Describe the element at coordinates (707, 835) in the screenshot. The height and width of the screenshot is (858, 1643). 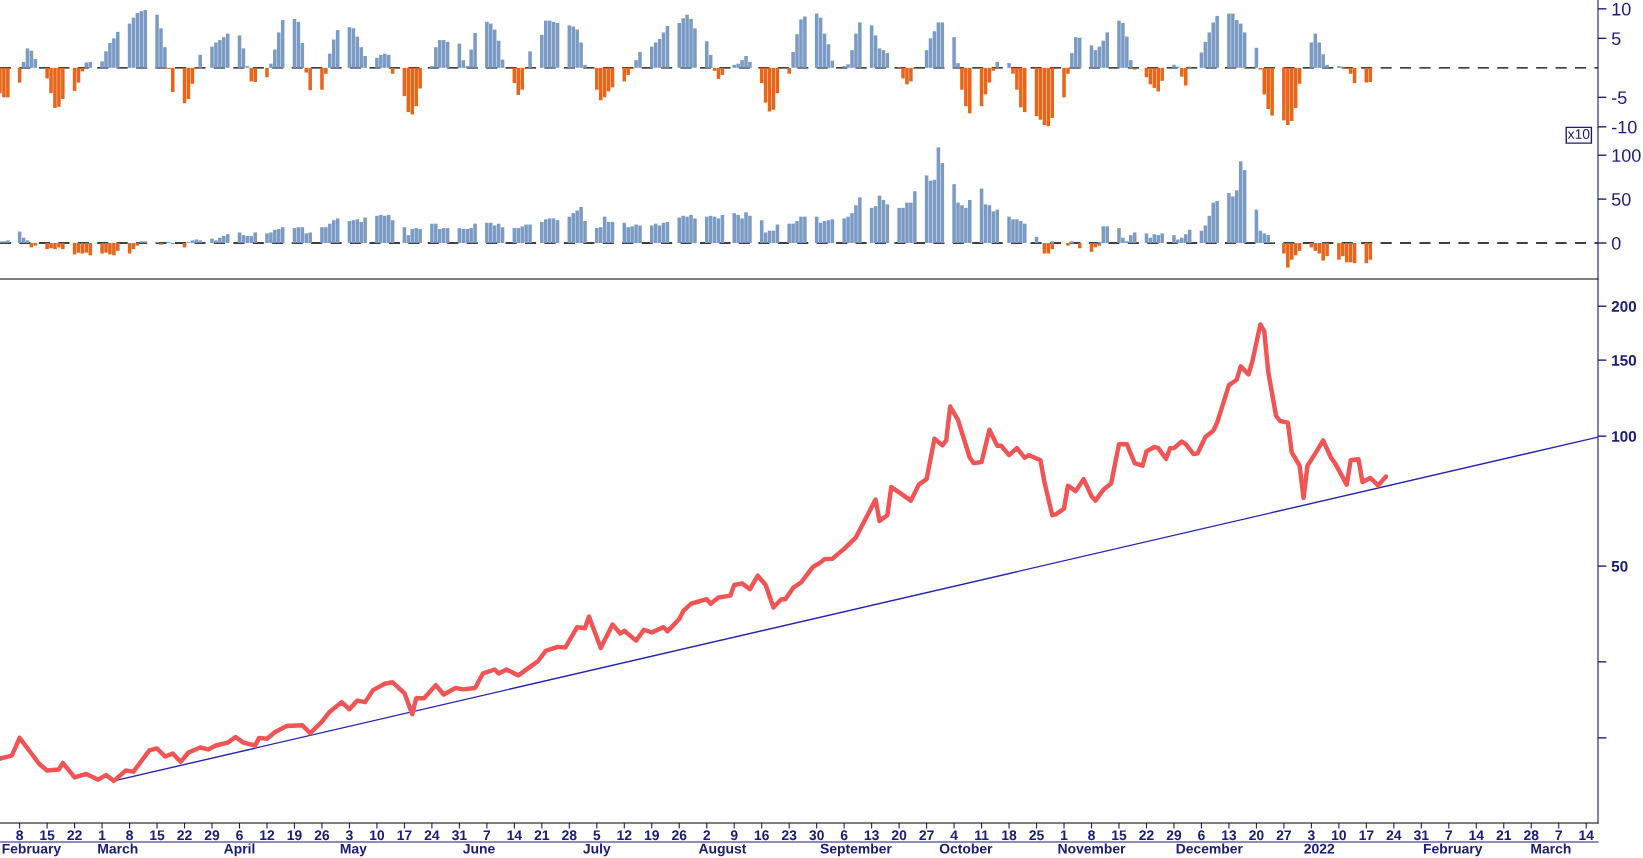
I see `x-tick-label: 2` at that location.